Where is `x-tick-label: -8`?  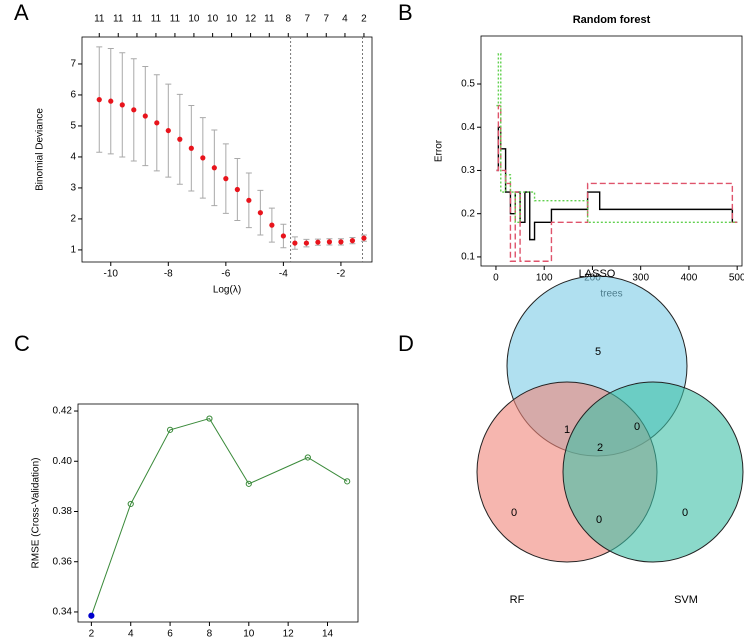 x-tick-label: -8 is located at coordinates (168, 274).